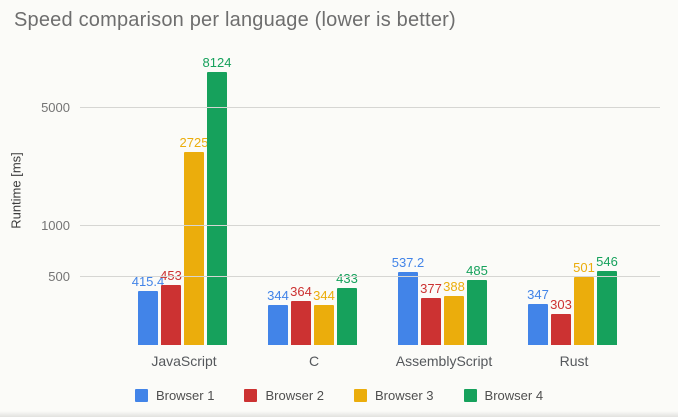 Image resolution: width=678 pixels, height=417 pixels. Describe the element at coordinates (324, 316) in the screenshot. I see `bar-browser-3-c: 344` at that location.